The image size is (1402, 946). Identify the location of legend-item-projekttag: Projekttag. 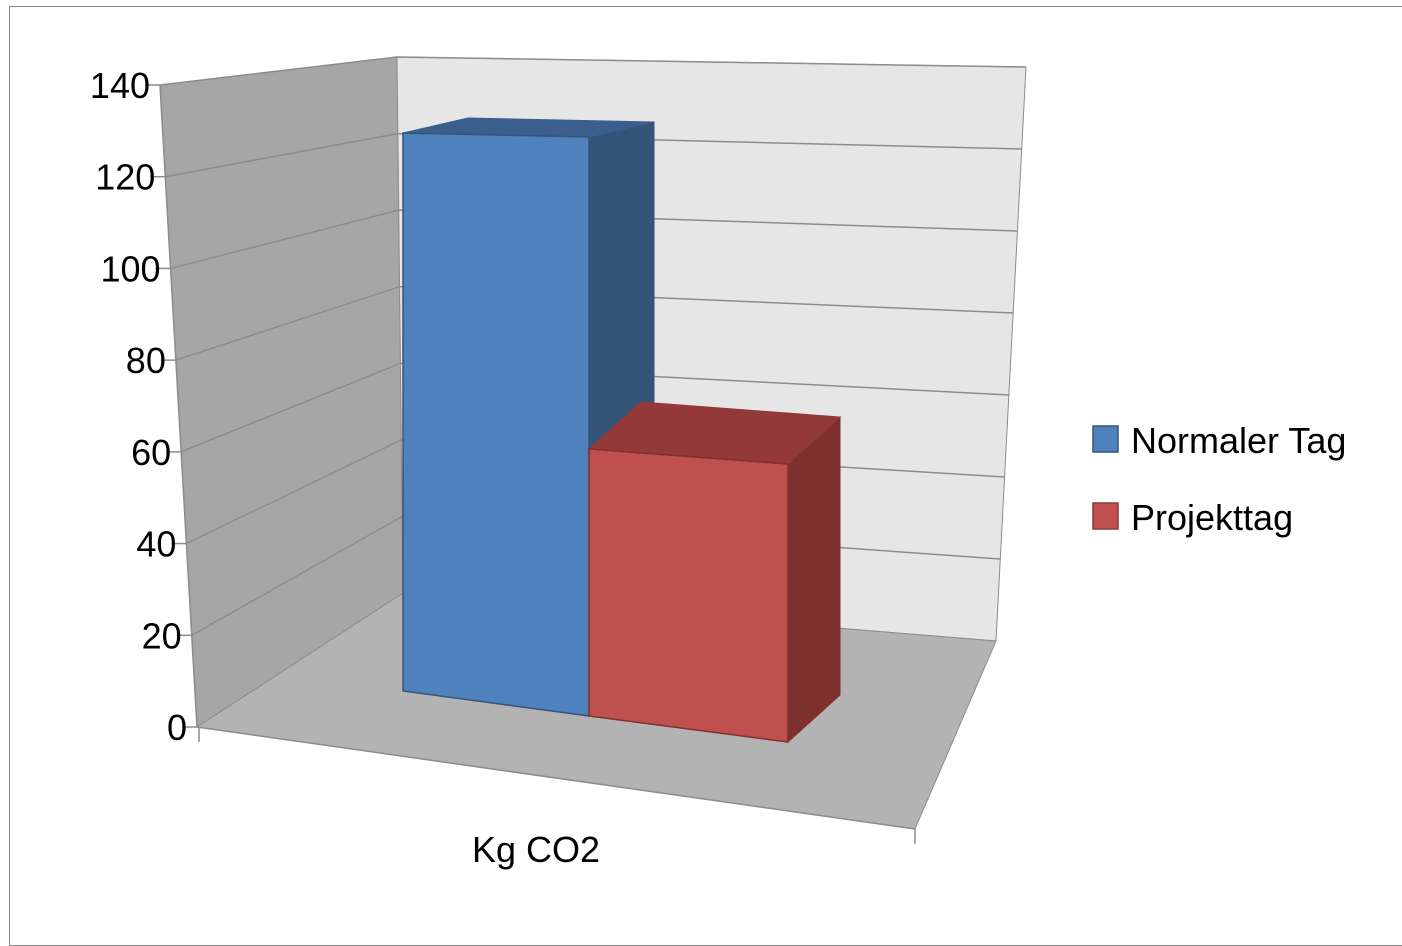
(1193, 517).